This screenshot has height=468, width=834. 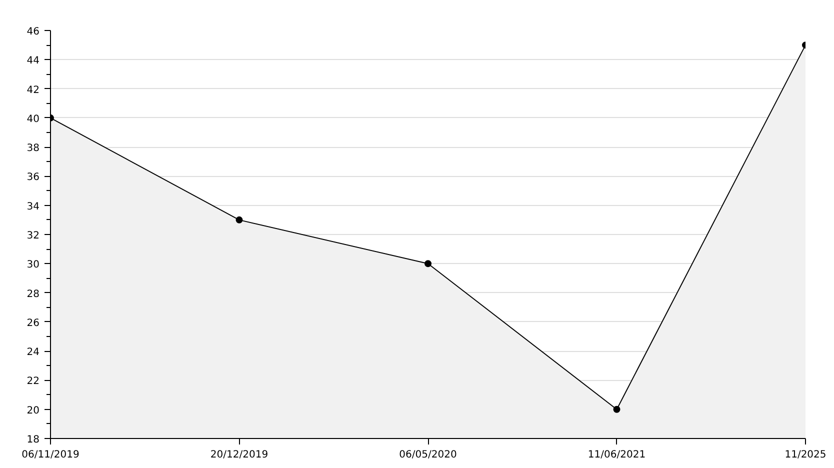 I want to click on x-tick-label: 20/12/2019, so click(x=239, y=455).